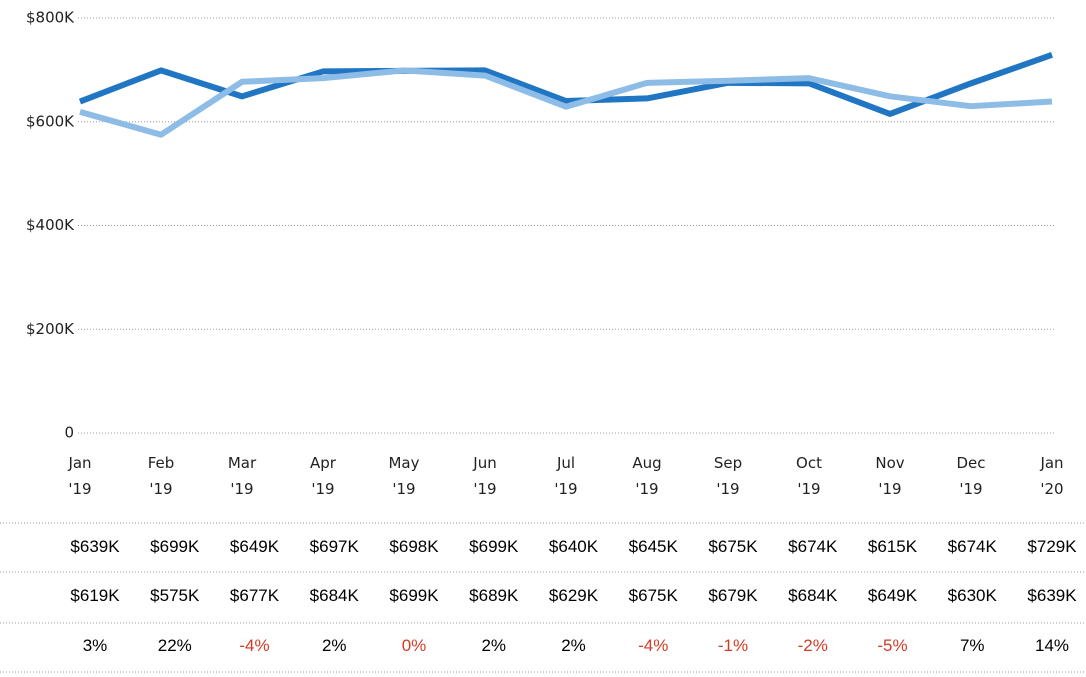  I want to click on variance-value: 3%, so click(95, 645).